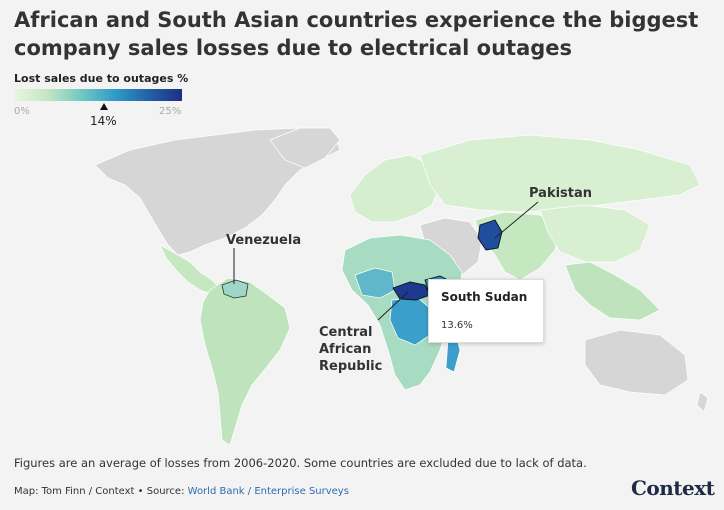 The image size is (724, 510). I want to click on venezuela-label: Venezuela, so click(264, 240).